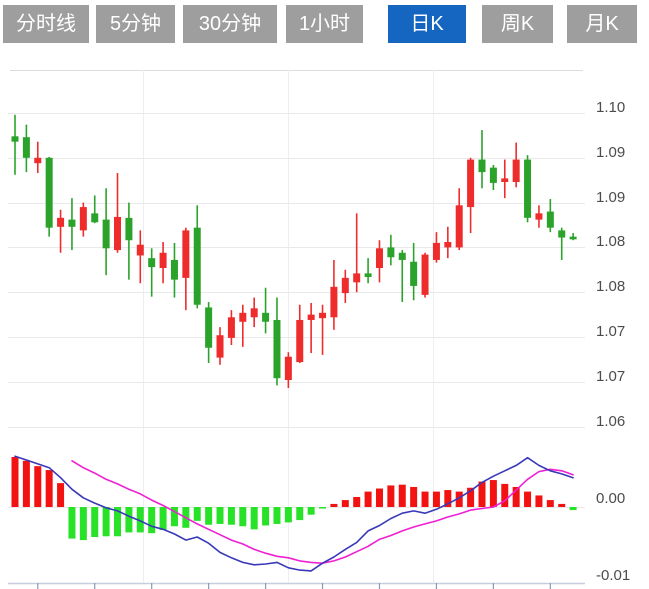  I want to click on price-axis-label: 1.07, so click(610, 331).